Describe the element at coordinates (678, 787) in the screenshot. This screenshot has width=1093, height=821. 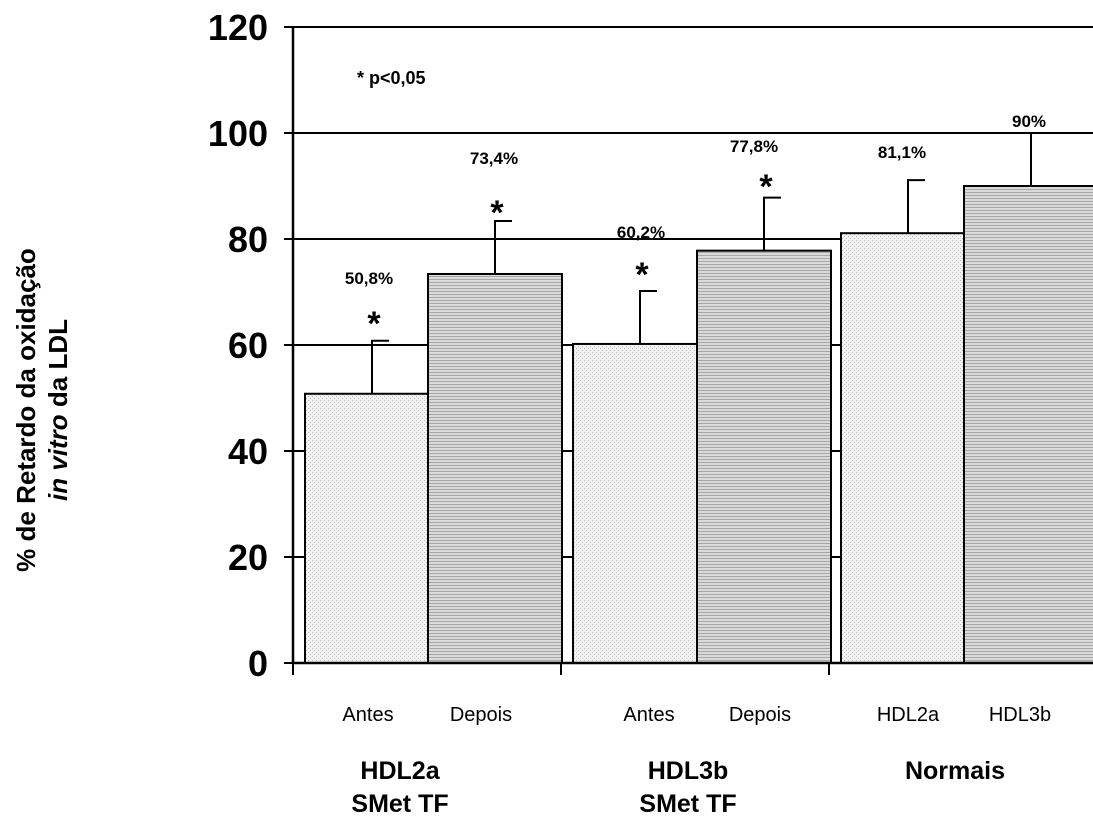
I see `x-group-labels: HDL2a SMet TF HDL3b SMet TF Normais` at that location.